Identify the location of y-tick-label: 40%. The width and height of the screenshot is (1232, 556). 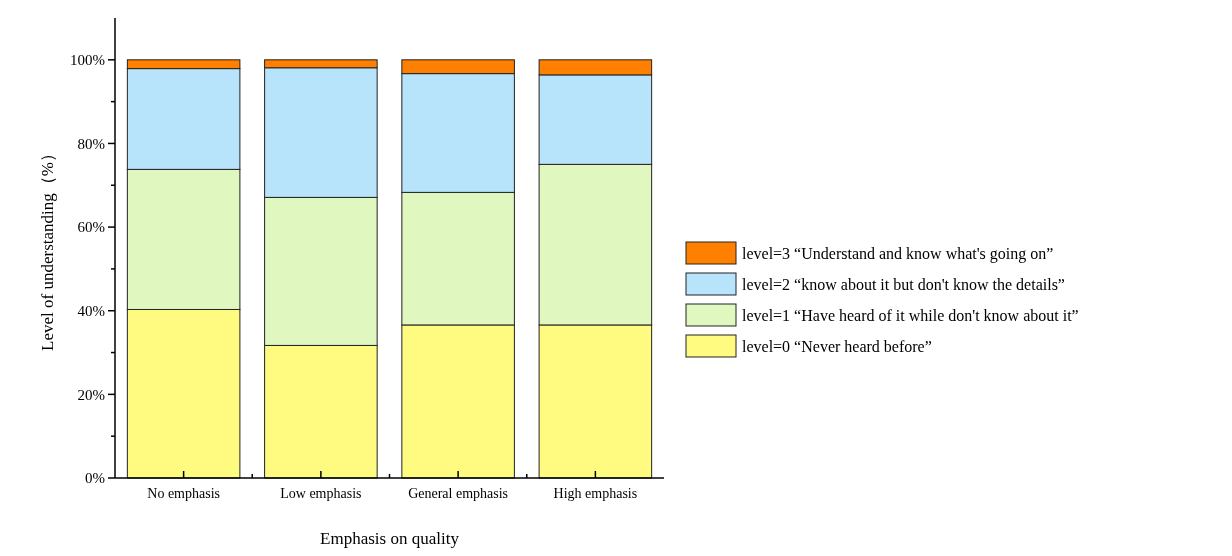
(91, 310).